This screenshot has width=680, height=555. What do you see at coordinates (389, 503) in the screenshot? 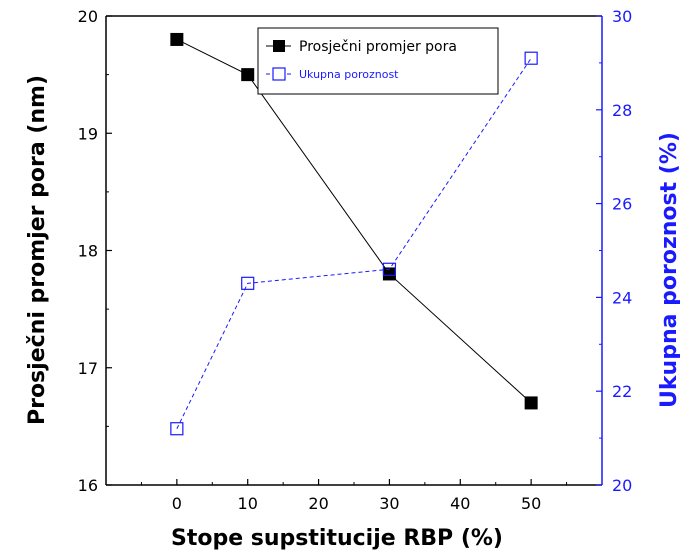
I see `x-tick-label: 30` at bounding box center [389, 503].